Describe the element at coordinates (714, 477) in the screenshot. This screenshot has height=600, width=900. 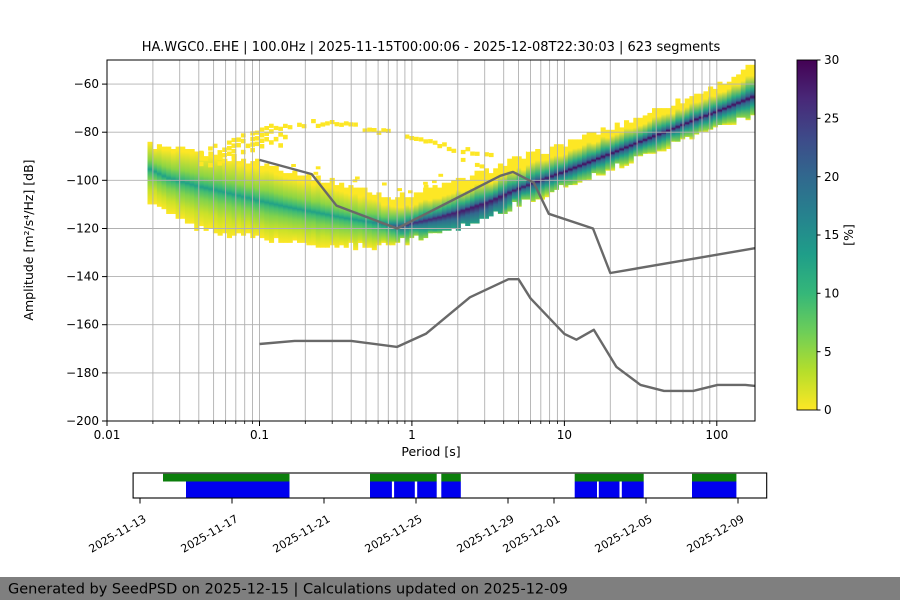
I see `data-coverage-segment` at that location.